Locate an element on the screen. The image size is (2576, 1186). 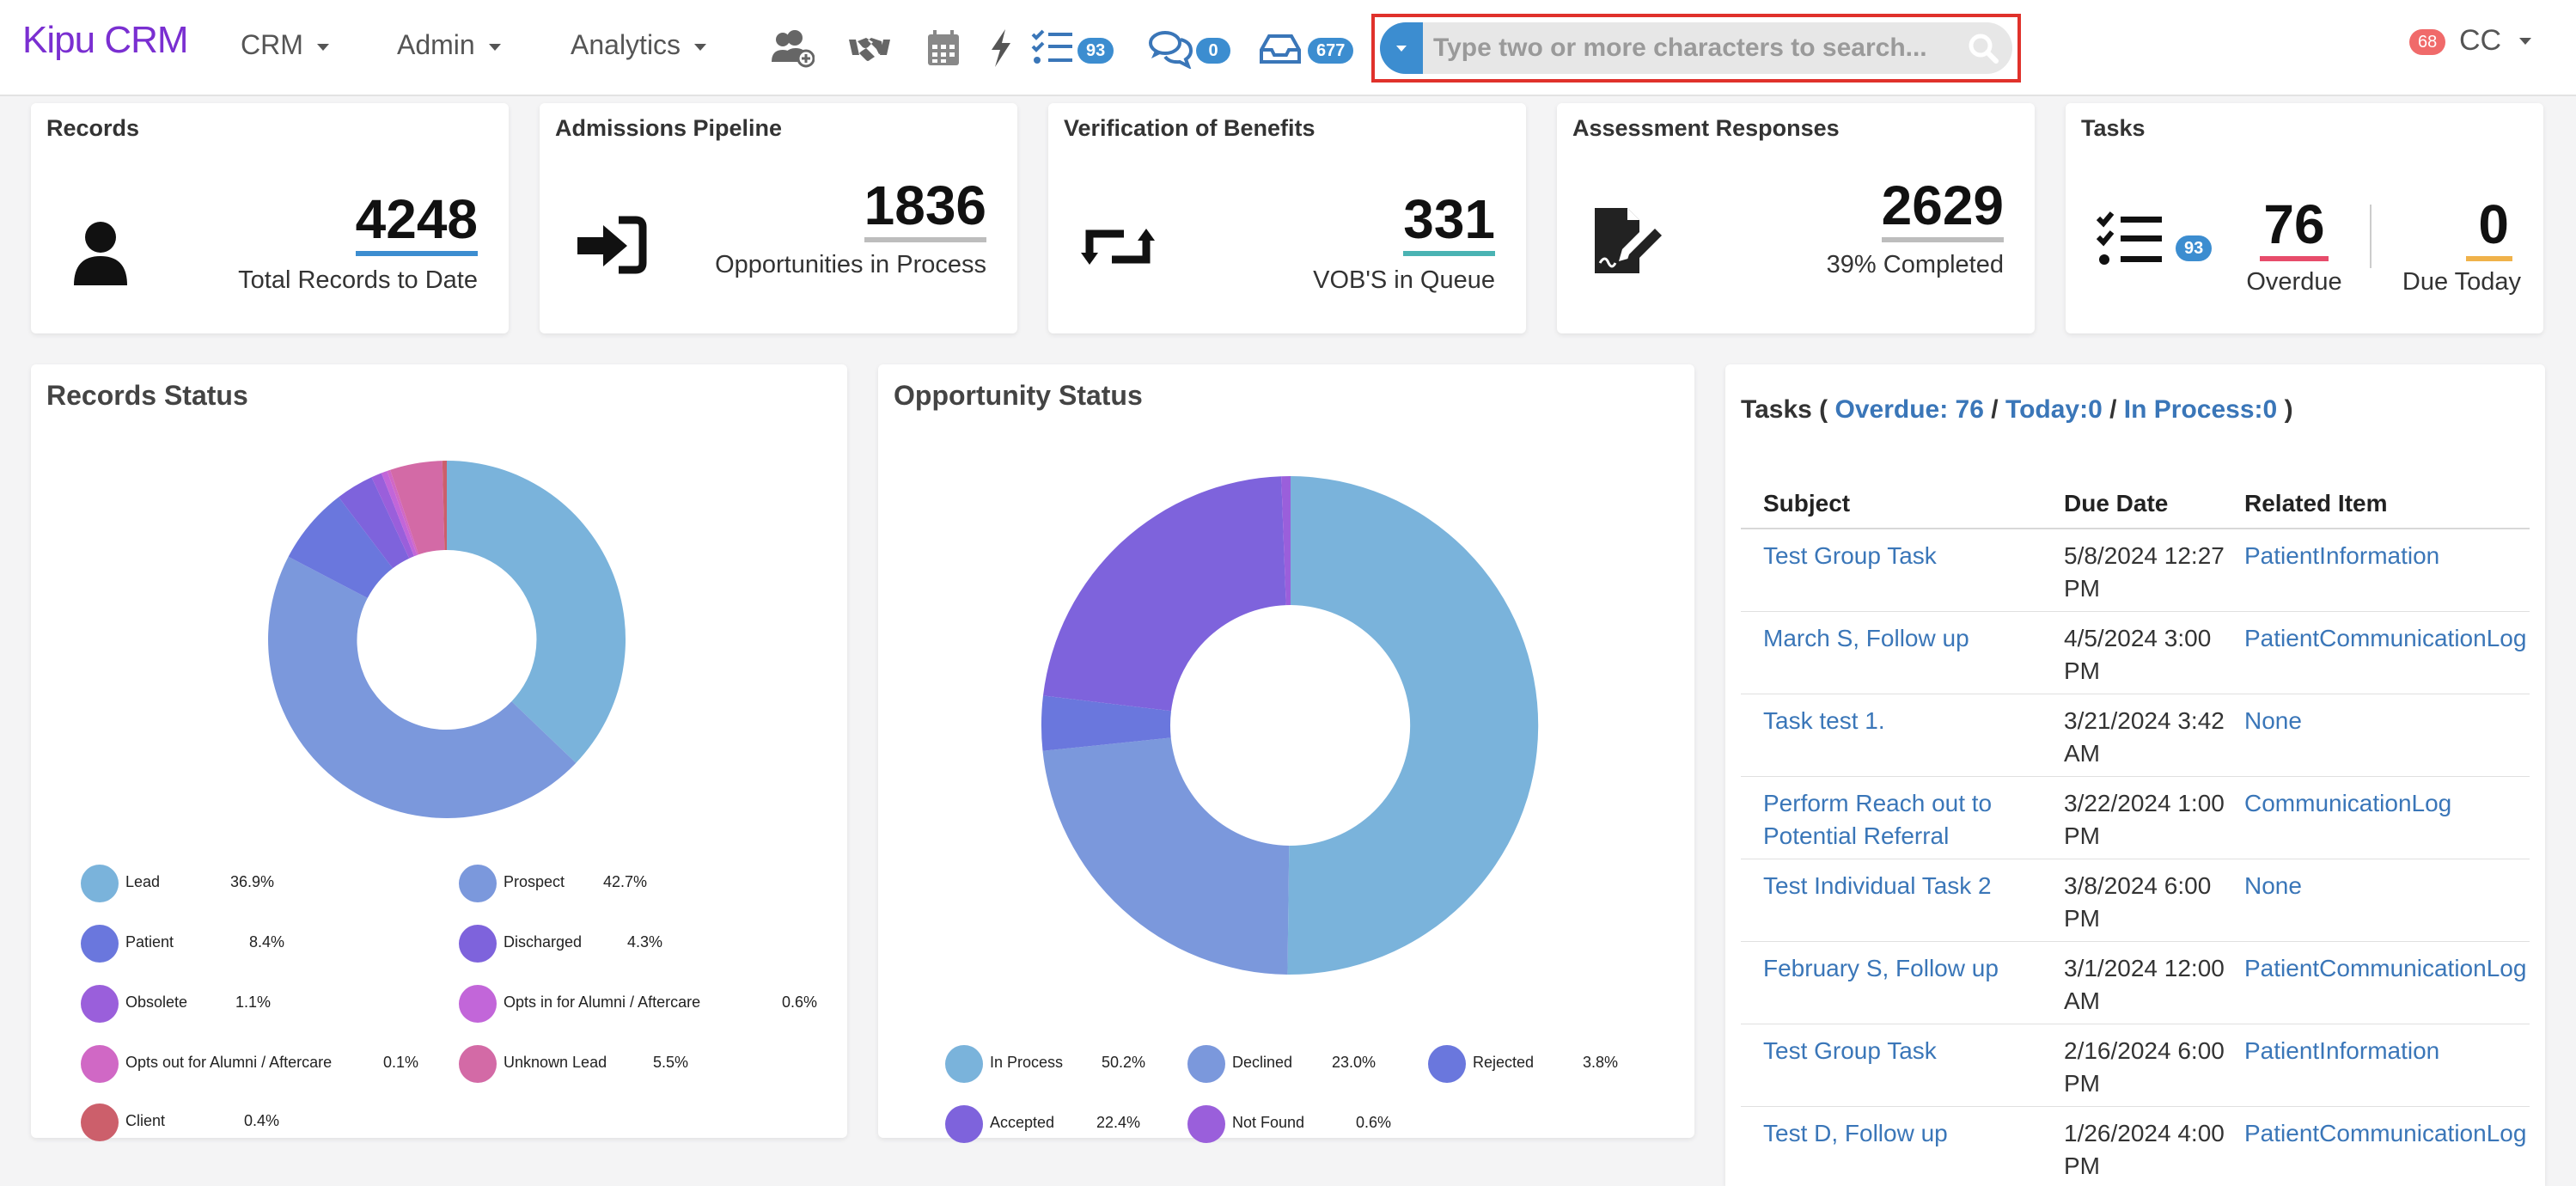
slice-not-found is located at coordinates (1286, 541).